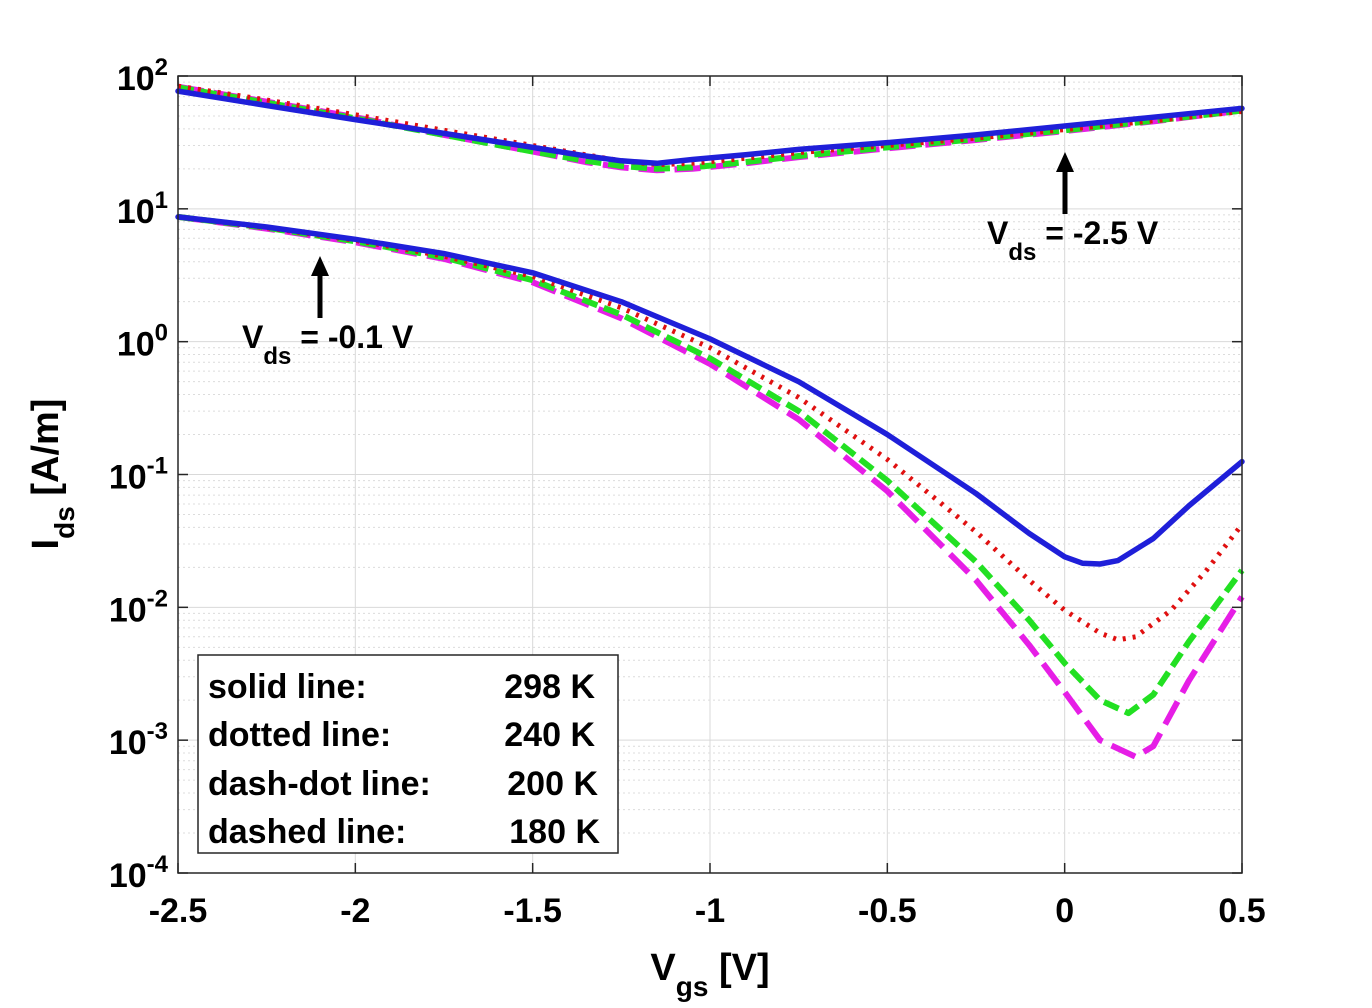  Describe the element at coordinates (52, 474) in the screenshot. I see `y-axis-label: Ids [A/m]` at that location.